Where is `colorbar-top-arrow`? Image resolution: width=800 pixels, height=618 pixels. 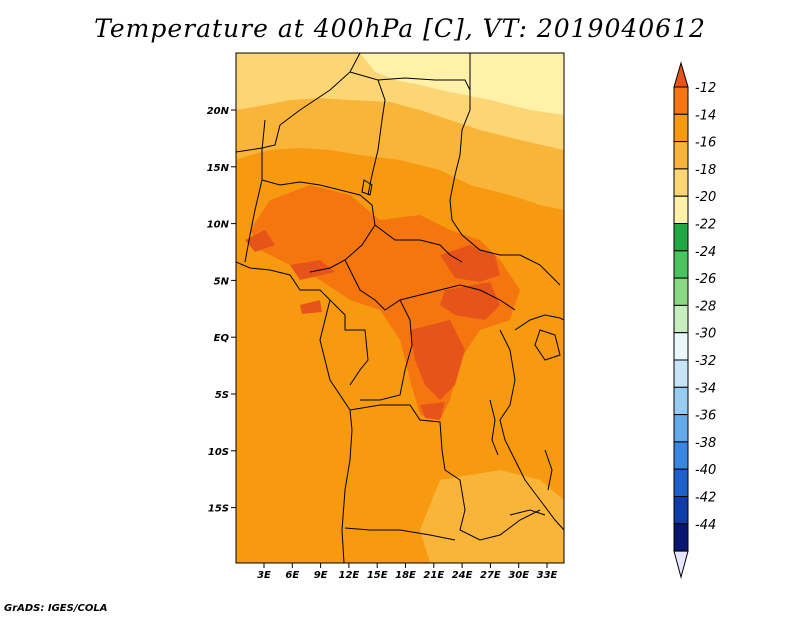
colorbar-top-arrow is located at coordinates (681, 74).